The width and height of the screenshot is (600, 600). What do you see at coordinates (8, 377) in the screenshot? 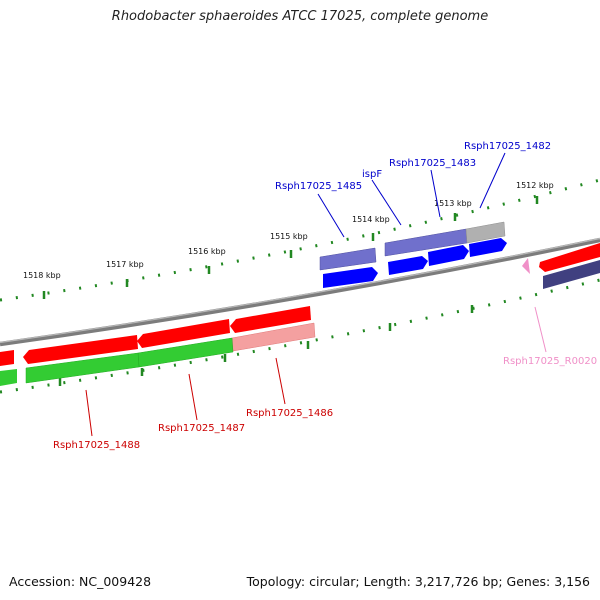
I see `gene-bar-left-edge` at bounding box center [8, 377].